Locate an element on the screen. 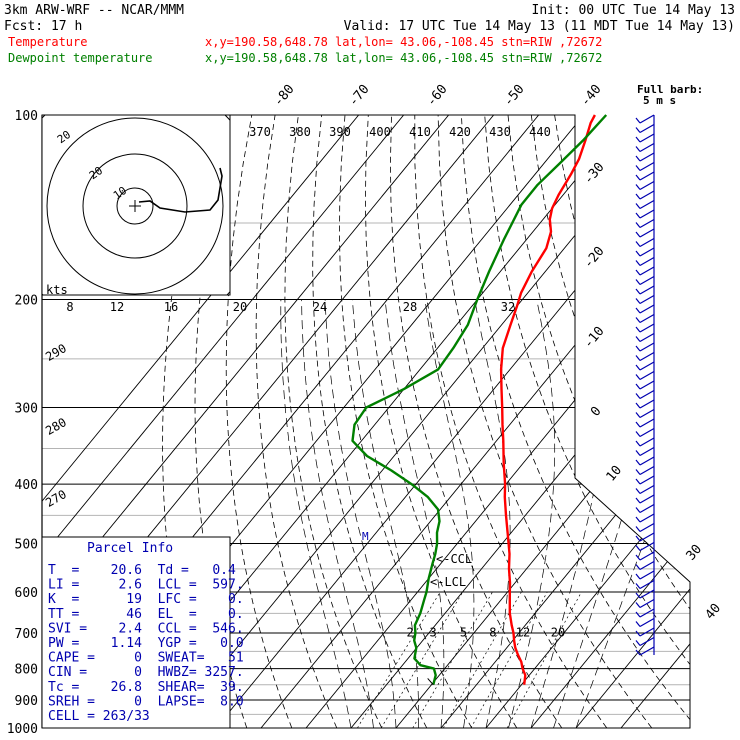  theta-label: 270 is located at coordinates (56, 498).